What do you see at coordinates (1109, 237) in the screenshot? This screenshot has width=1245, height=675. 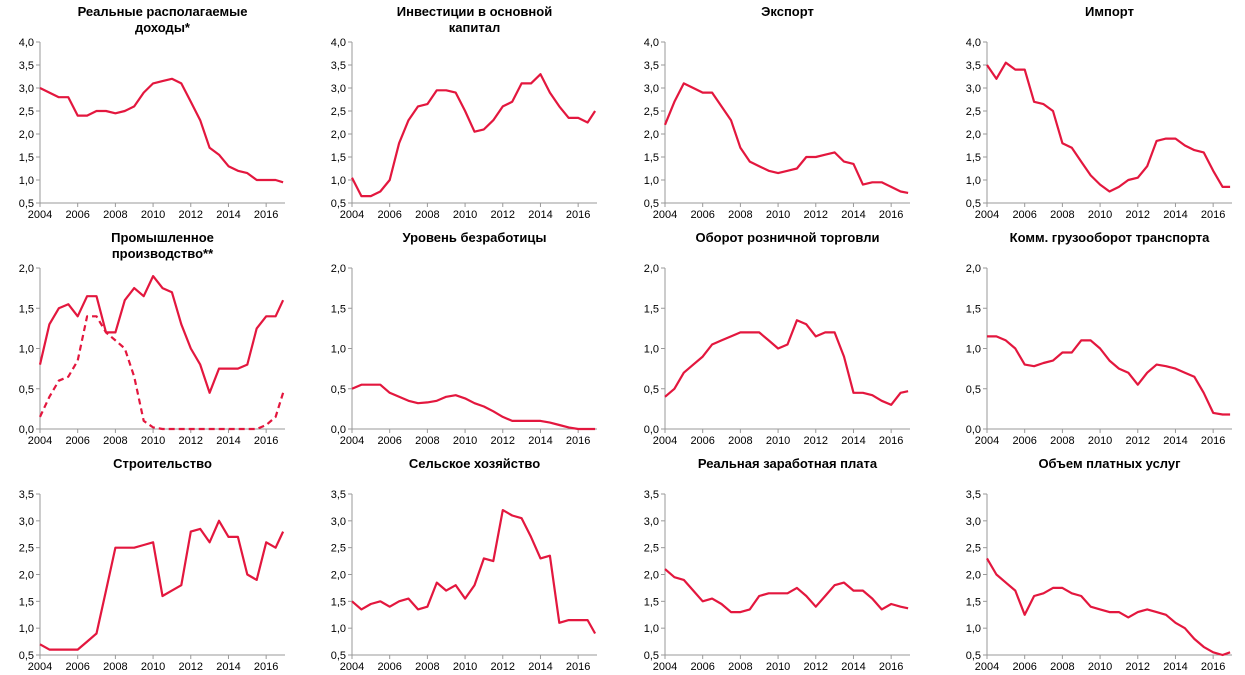 I see `chart-title: Комм. грузооборот транспорта` at bounding box center [1109, 237].